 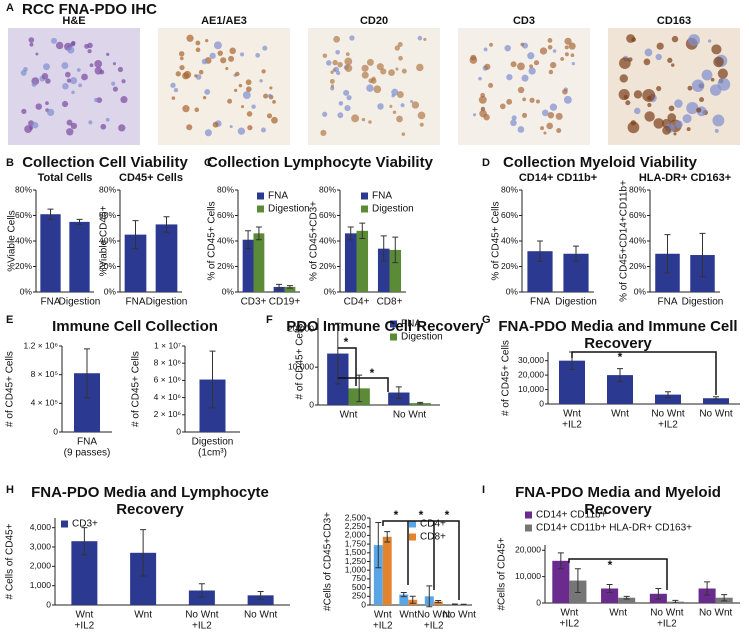 What do you see at coordinates (136, 389) in the screenshot?
I see `y-axis-label: # of CD45+ Cells` at bounding box center [136, 389].